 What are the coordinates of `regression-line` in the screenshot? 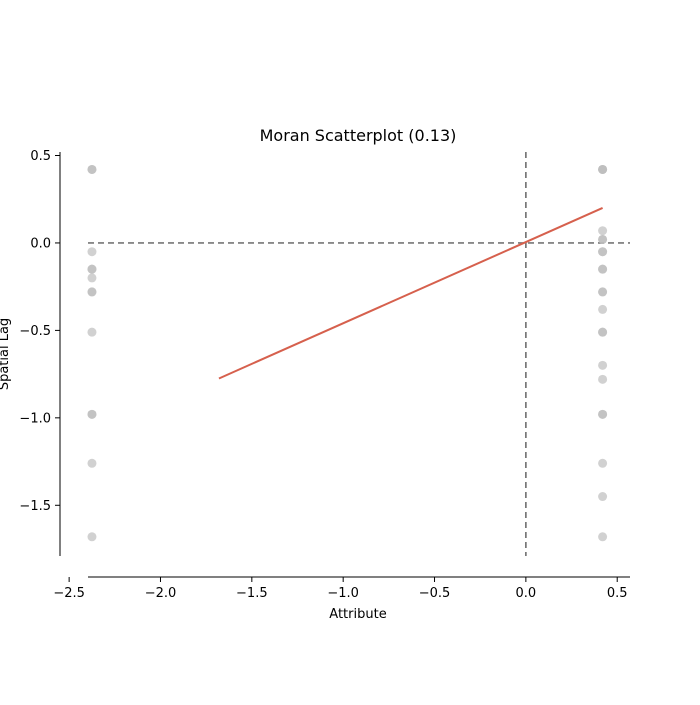 It's located at (411, 293).